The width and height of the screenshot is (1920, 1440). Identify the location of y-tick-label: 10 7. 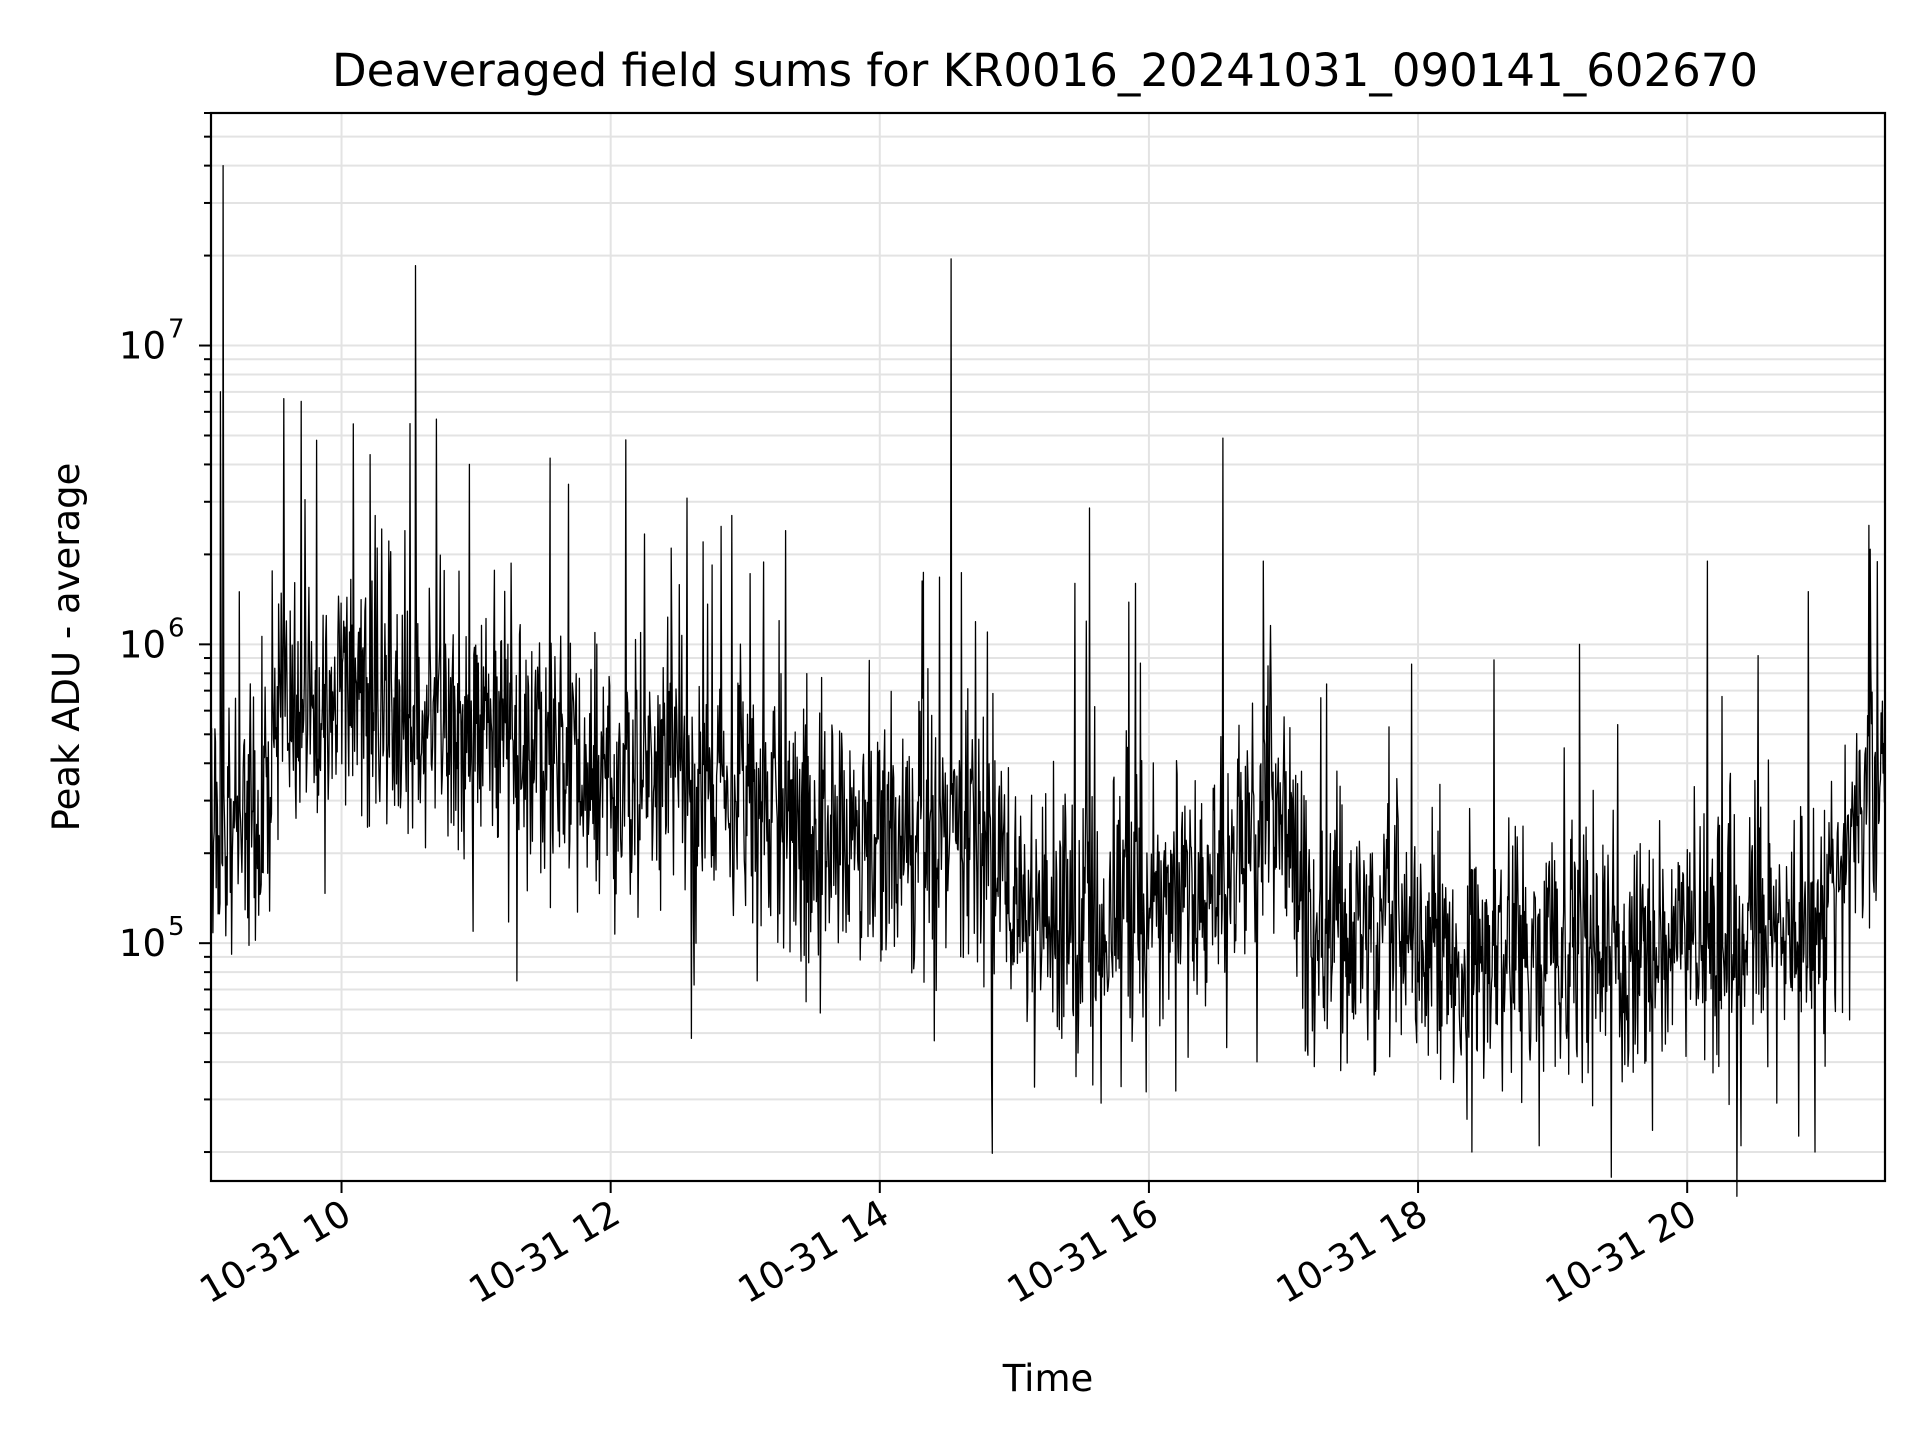
(152, 341).